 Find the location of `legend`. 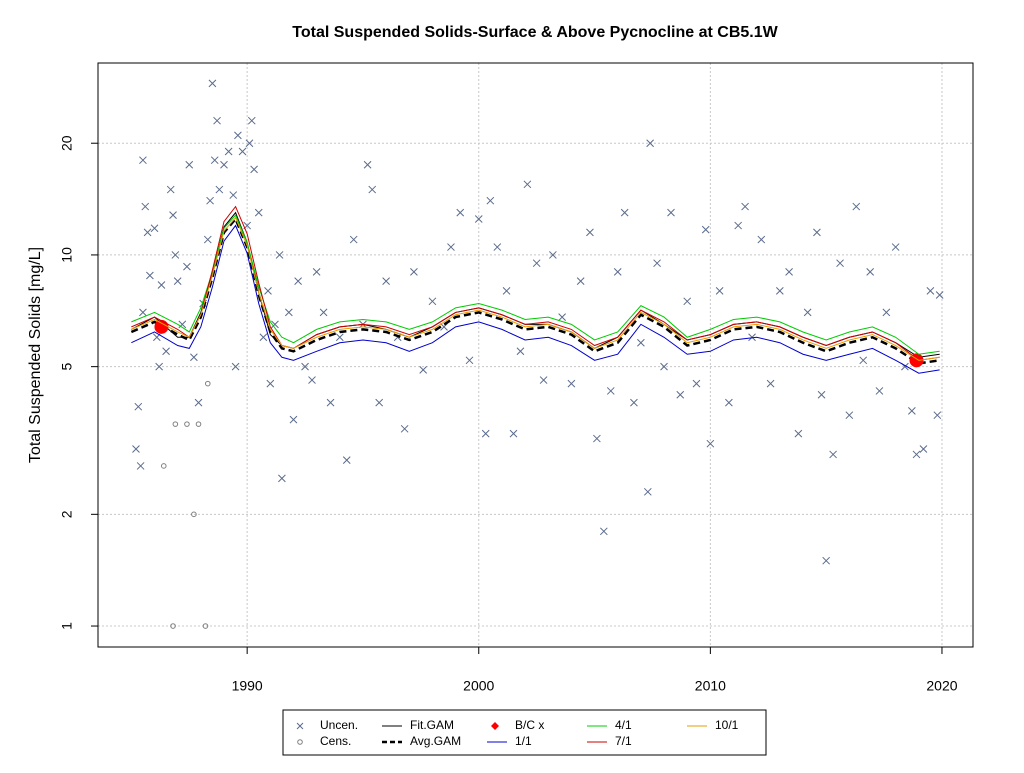

legend is located at coordinates (524, 732).